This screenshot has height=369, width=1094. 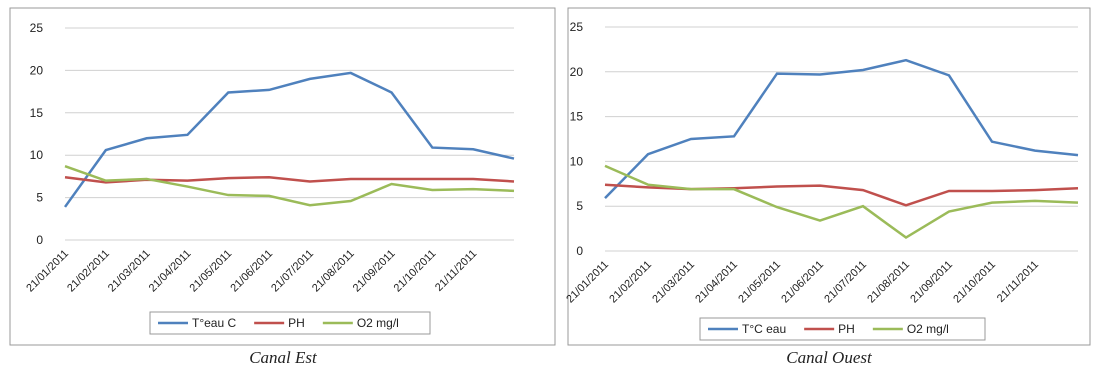 I want to click on caption: Canal Est, so click(x=283, y=357).